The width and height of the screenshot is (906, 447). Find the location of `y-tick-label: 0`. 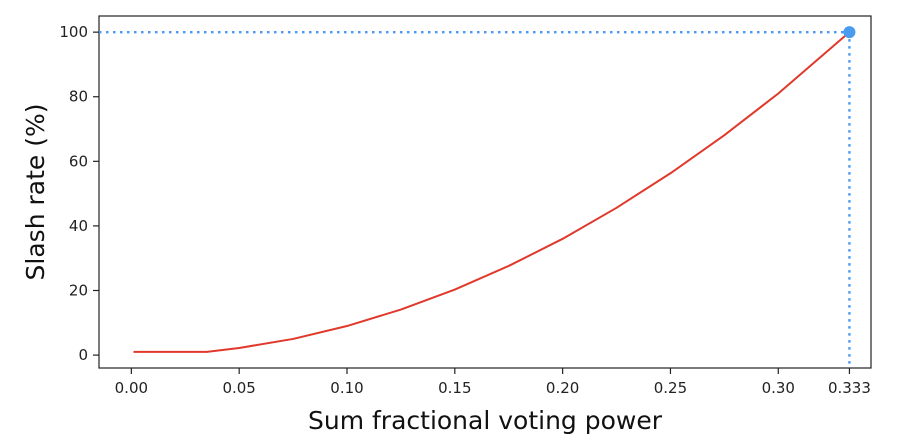

y-tick-label: 0 is located at coordinates (83, 355).